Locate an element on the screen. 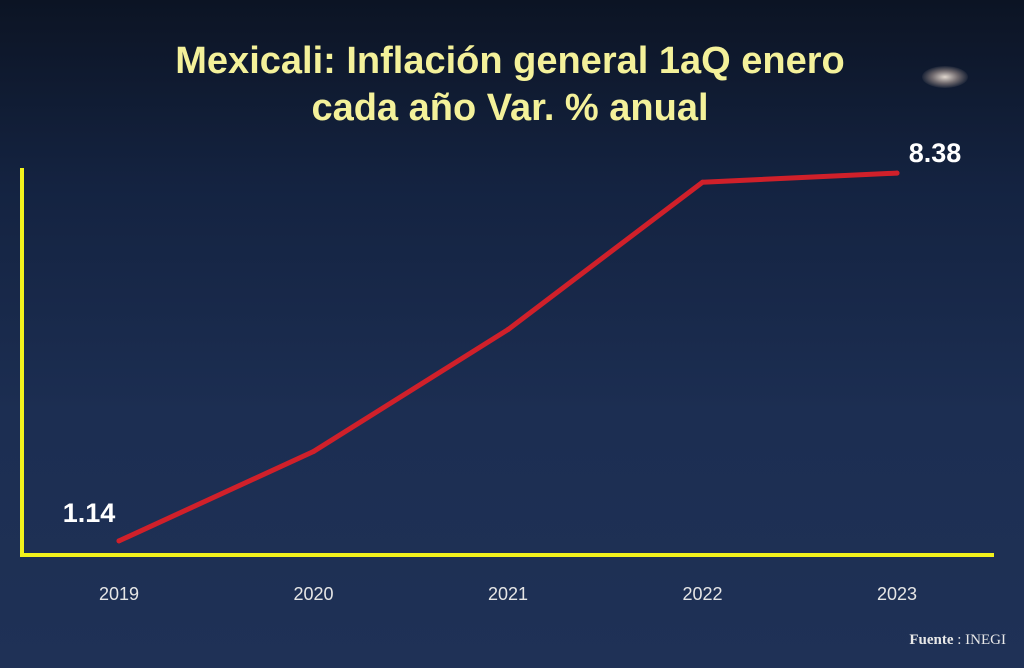 This screenshot has height=668, width=1024. x-tick-label-2020: 2020 is located at coordinates (313, 594).